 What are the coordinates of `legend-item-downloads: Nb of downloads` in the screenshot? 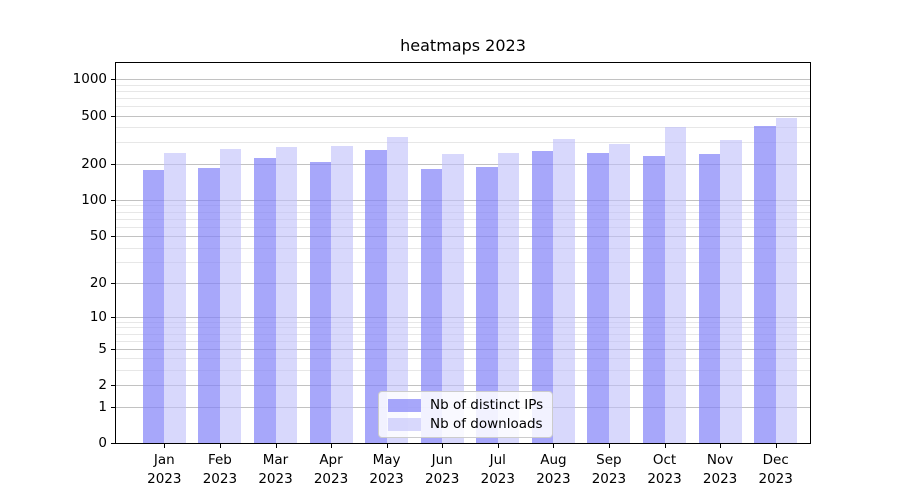 It's located at (465, 424).